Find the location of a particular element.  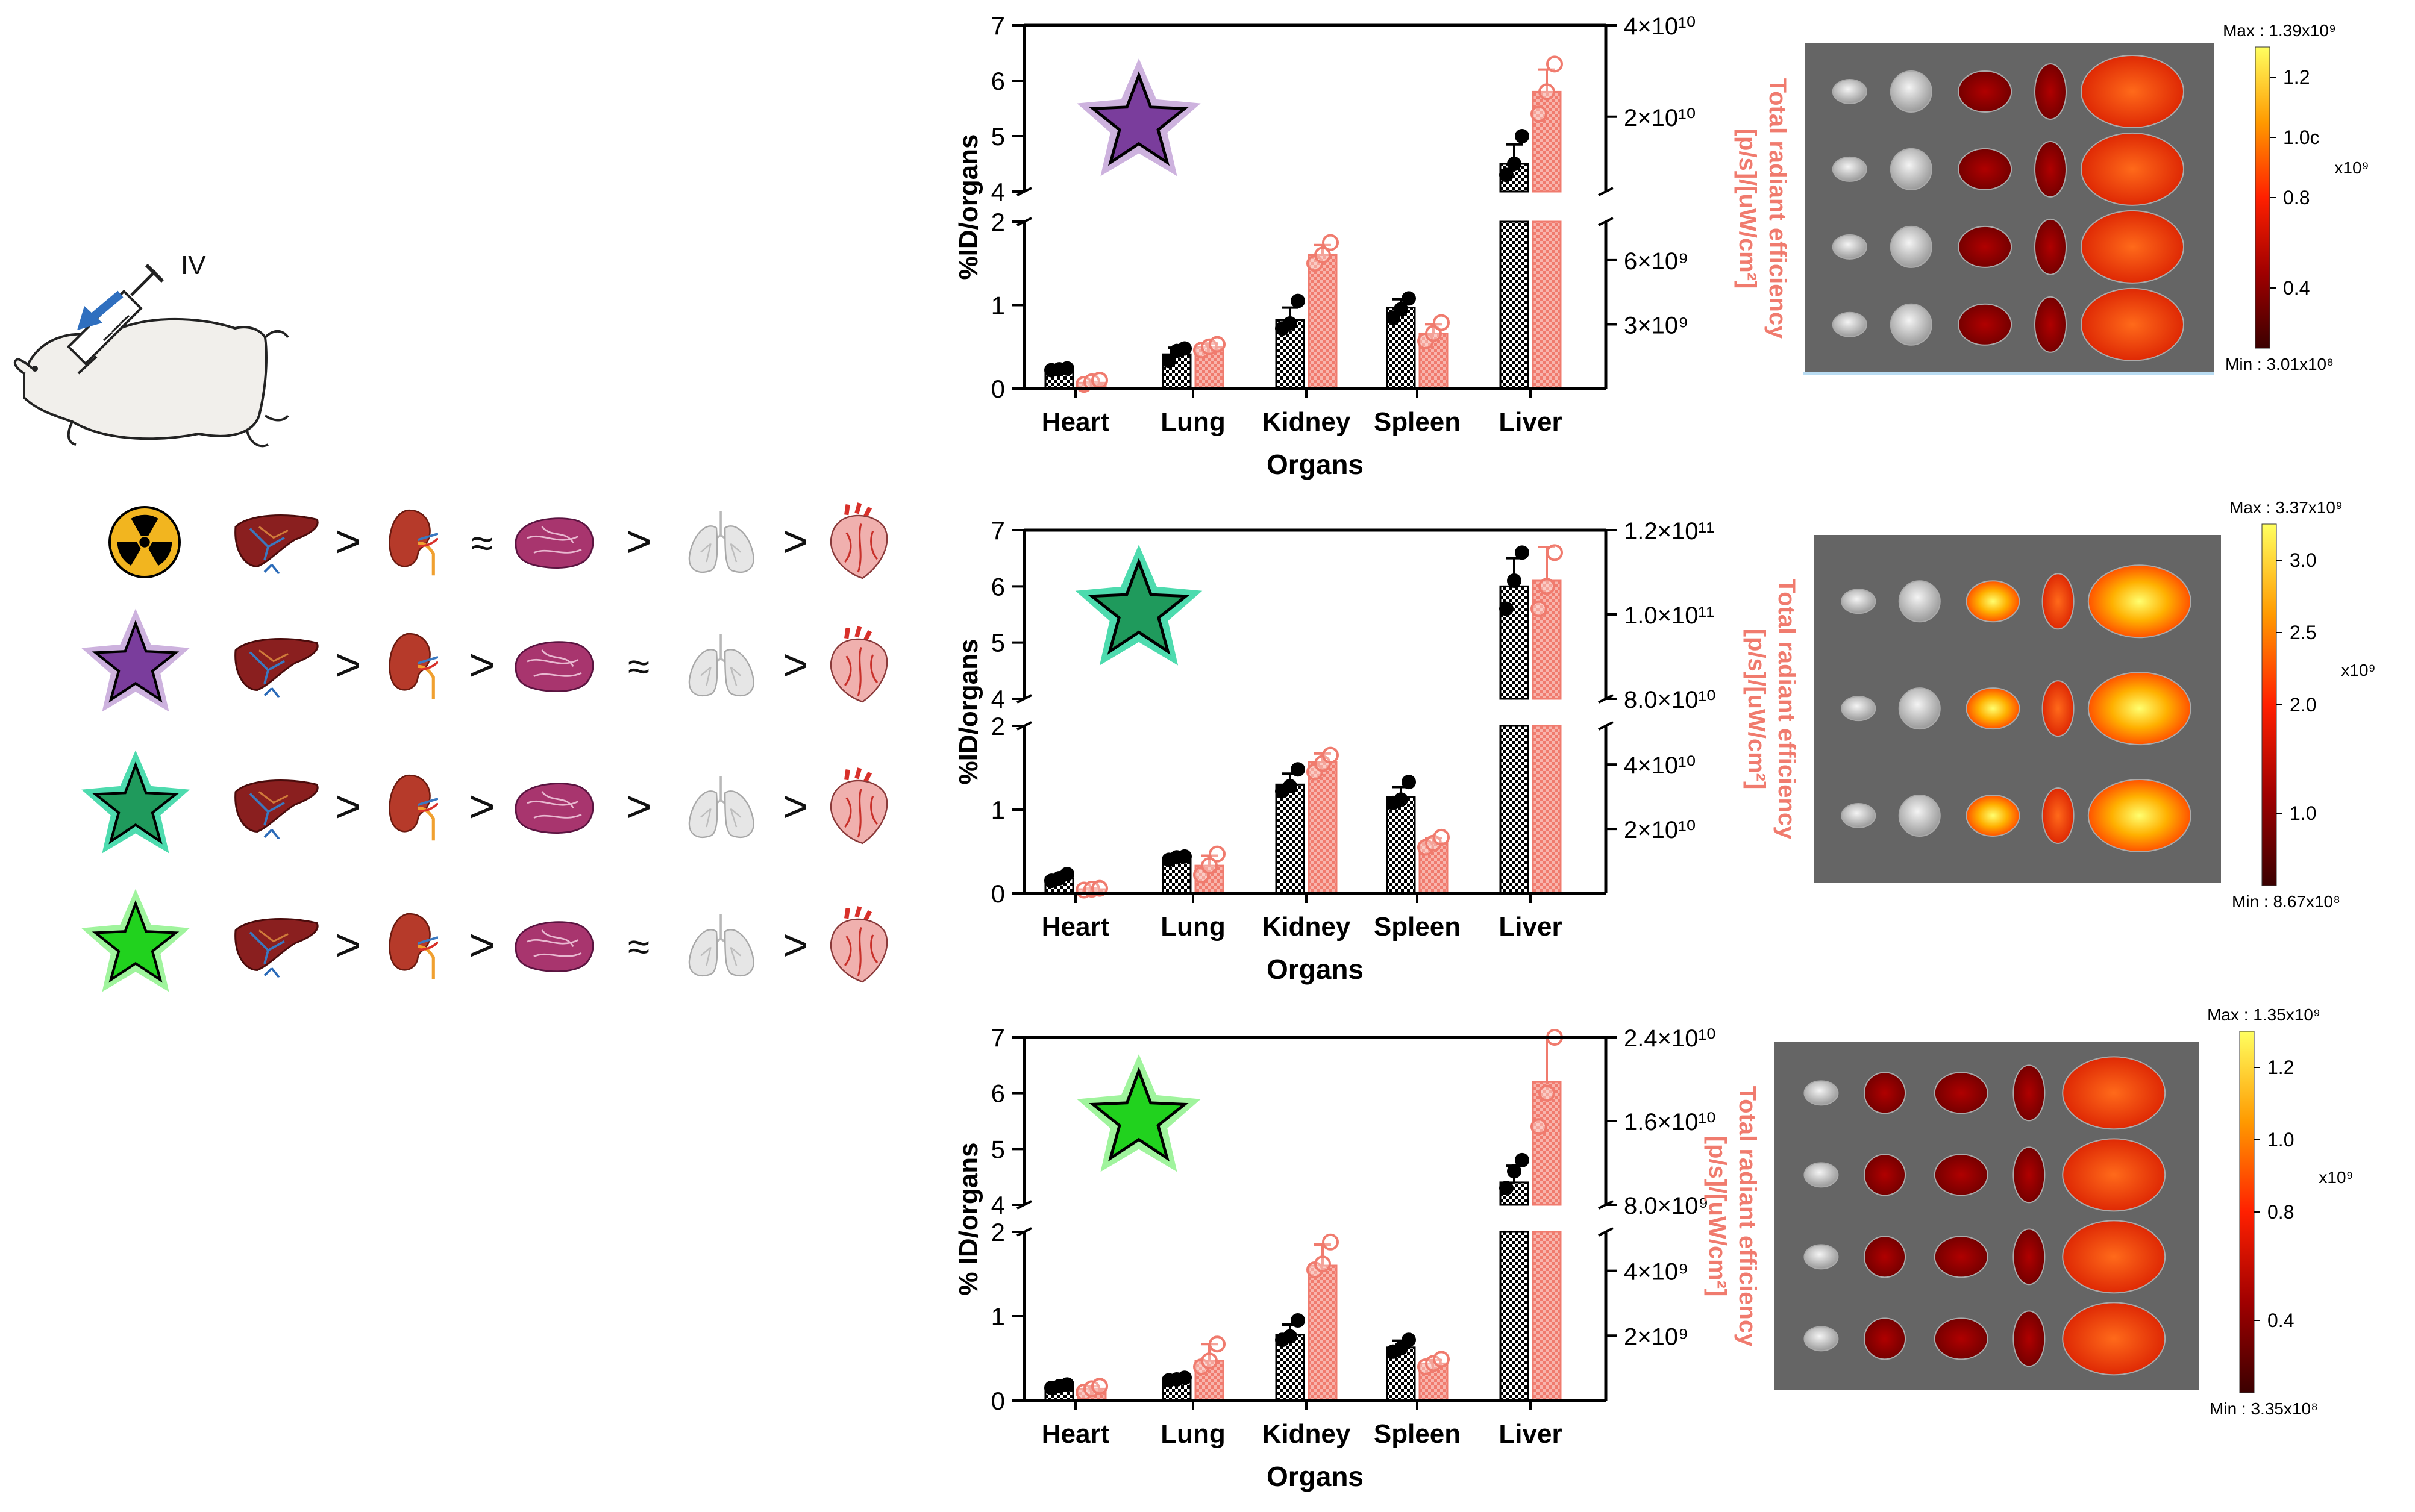

colorbar-min-label: Min : 3.35x10⁸ is located at coordinates (2264, 1409).